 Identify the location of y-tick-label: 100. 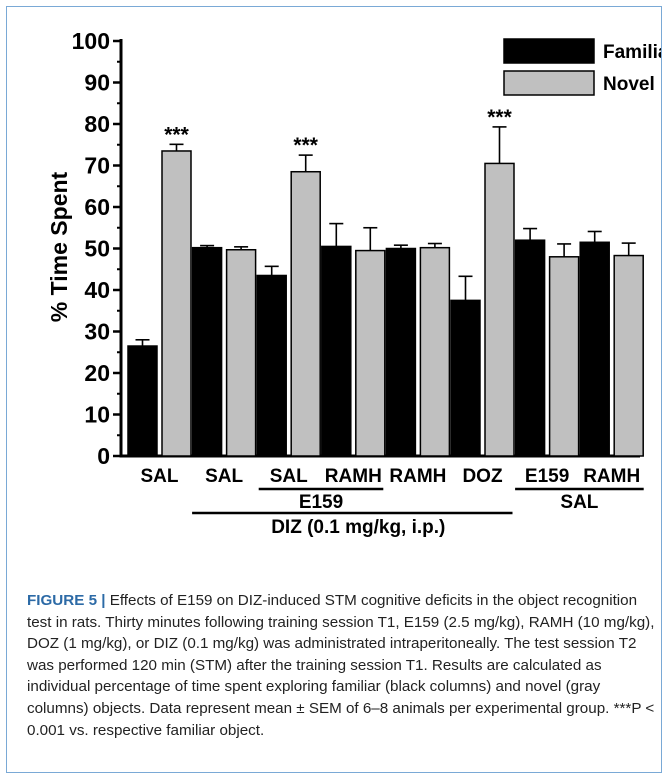
(91, 41).